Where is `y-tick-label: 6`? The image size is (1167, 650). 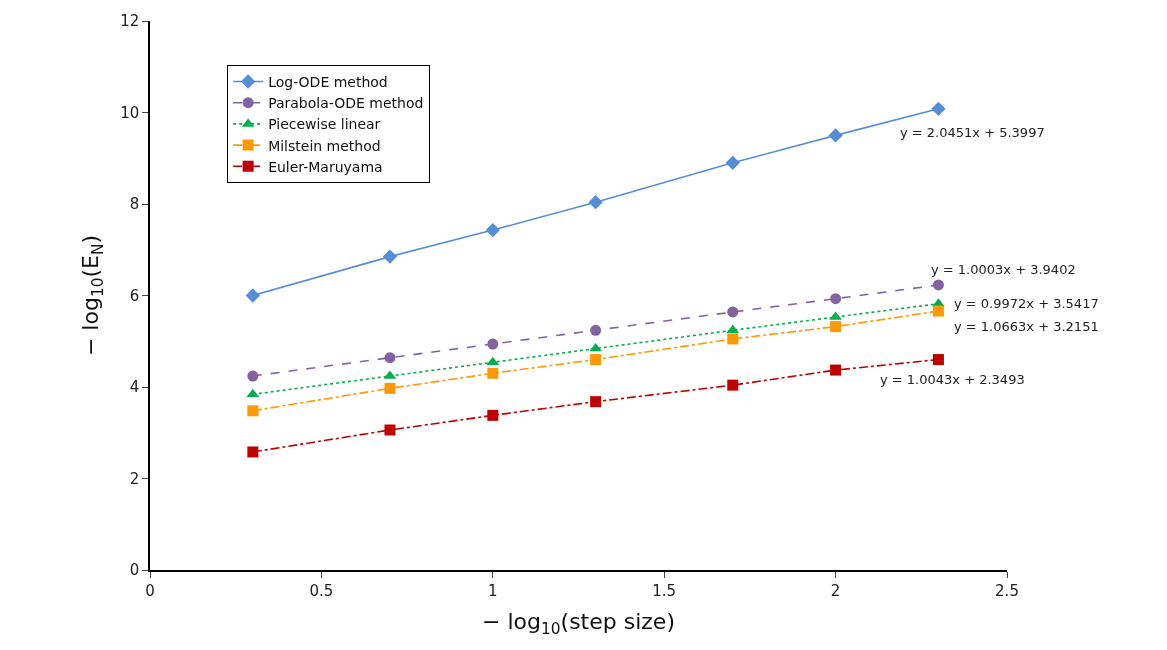 y-tick-label: 6 is located at coordinates (134, 295).